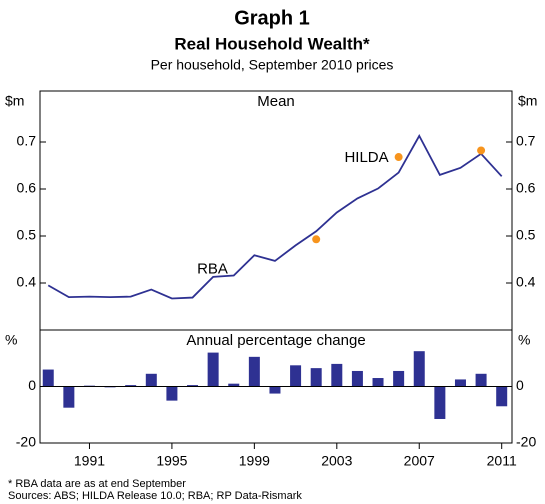 The image size is (545, 504). What do you see at coordinates (254, 461) in the screenshot?
I see `x-tick-label: 1999` at bounding box center [254, 461].